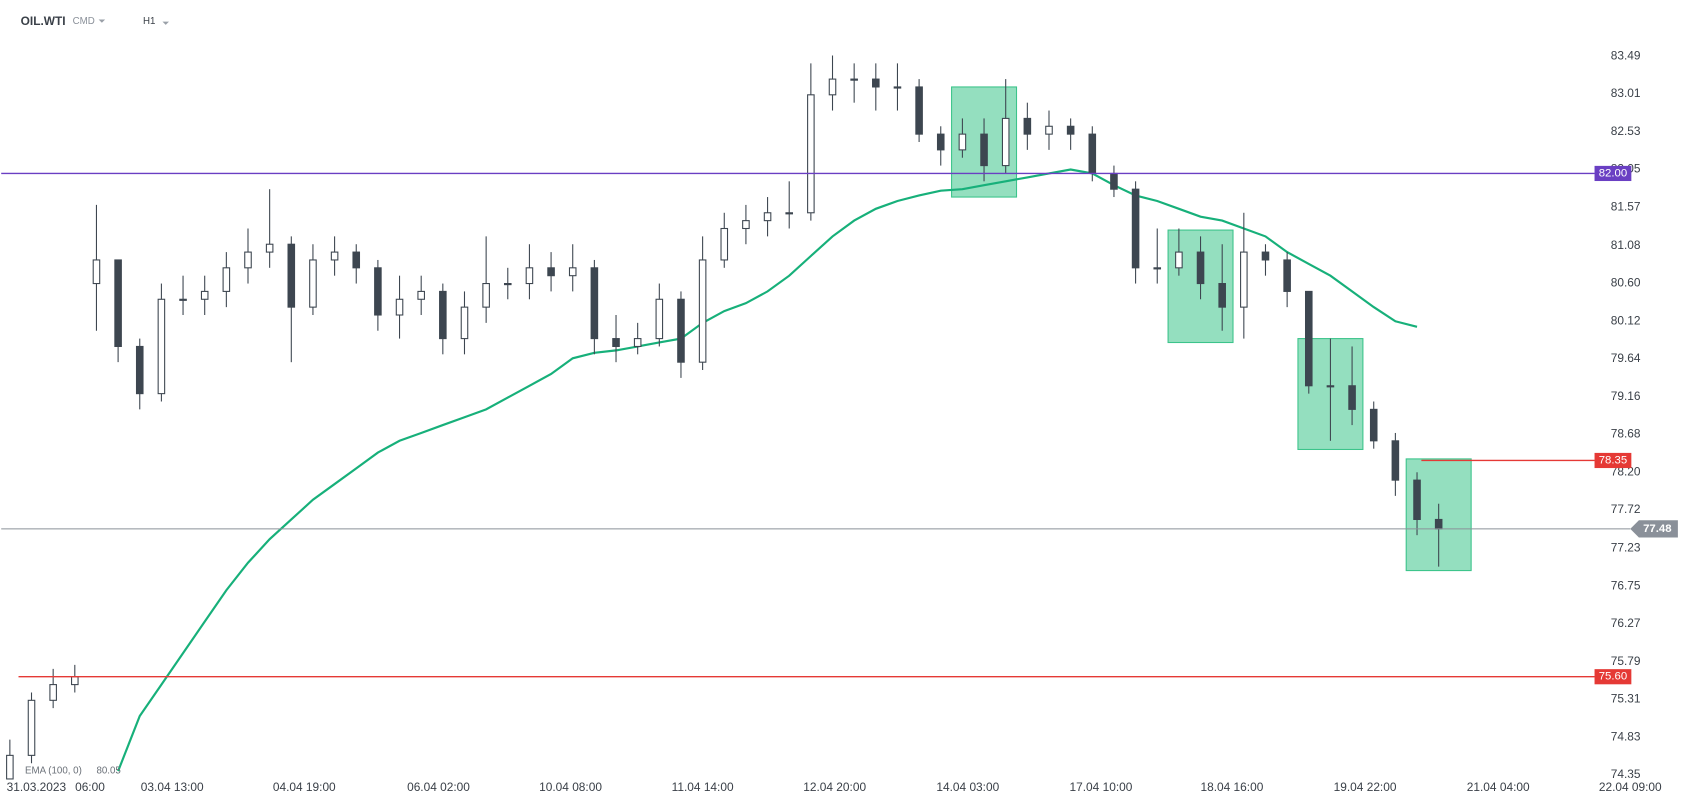  Describe the element at coordinates (108, 770) in the screenshot. I see `indicator-value: 80.05` at that location.